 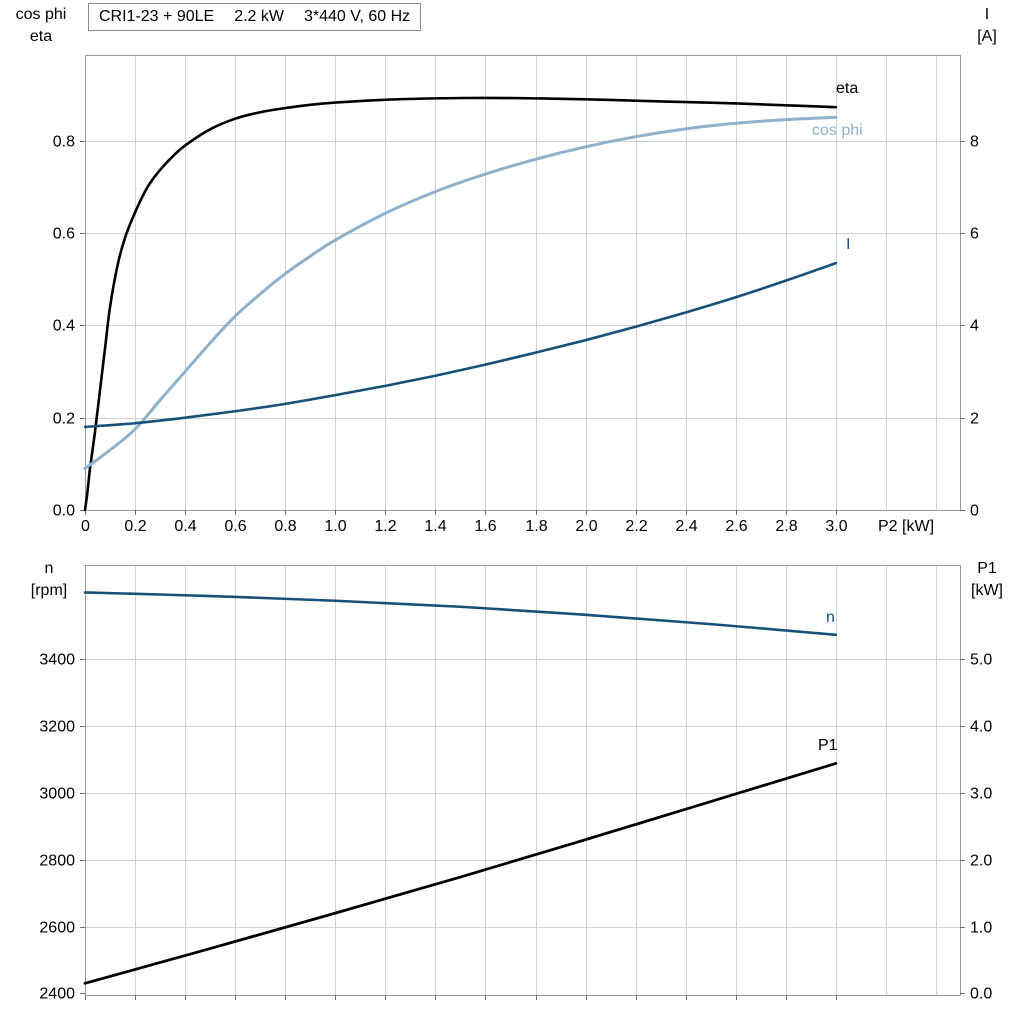 What do you see at coordinates (987, 568) in the screenshot?
I see `p1-axis-label: P1` at bounding box center [987, 568].